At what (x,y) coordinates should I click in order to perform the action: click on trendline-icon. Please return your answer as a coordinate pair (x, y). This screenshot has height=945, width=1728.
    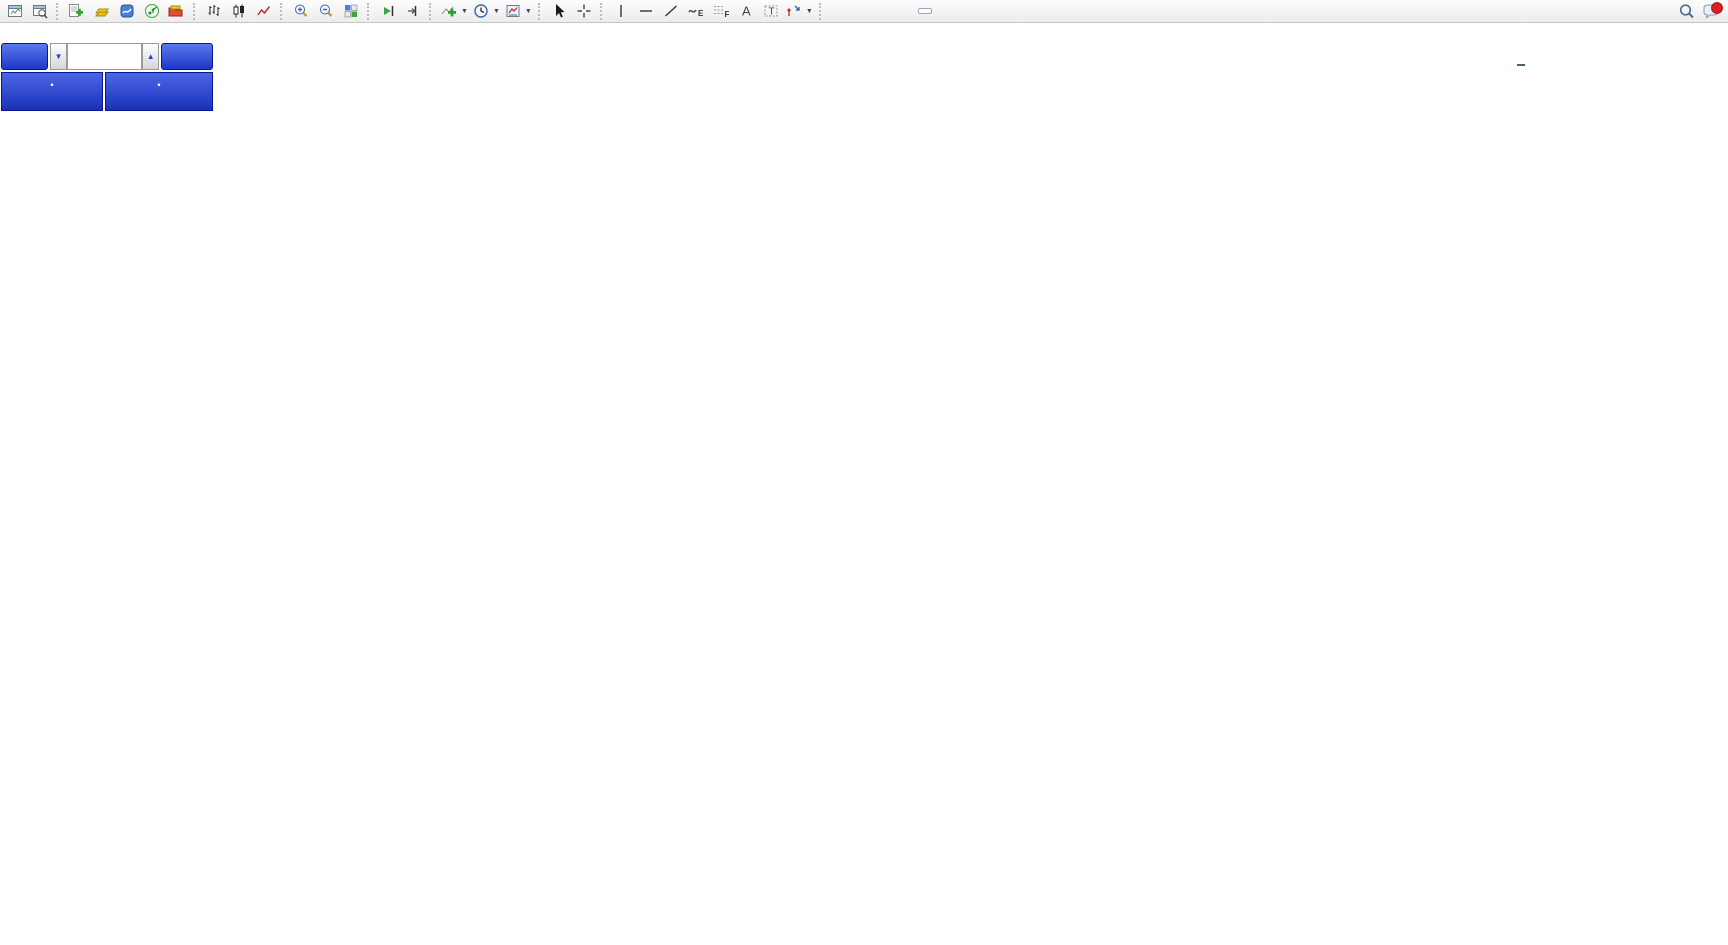
    Looking at the image, I should click on (671, 11).